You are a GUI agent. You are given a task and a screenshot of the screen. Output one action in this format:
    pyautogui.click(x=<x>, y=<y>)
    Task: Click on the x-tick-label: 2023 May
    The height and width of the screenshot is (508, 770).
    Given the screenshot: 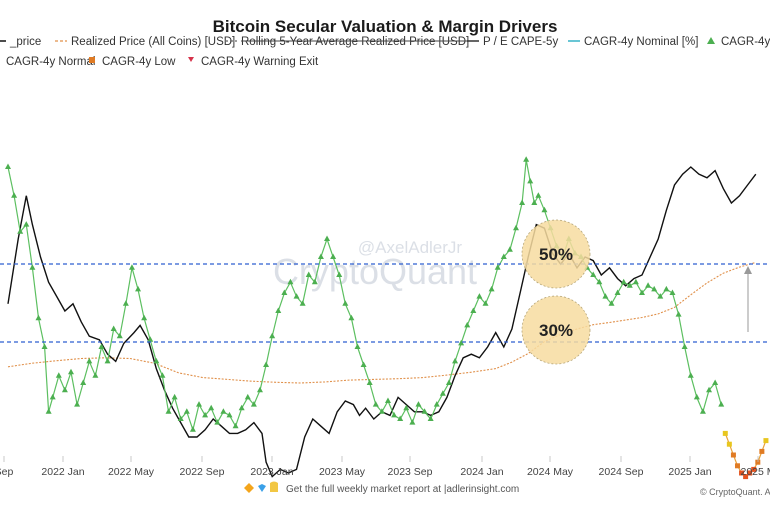 What is the action you would take?
    pyautogui.click(x=342, y=472)
    